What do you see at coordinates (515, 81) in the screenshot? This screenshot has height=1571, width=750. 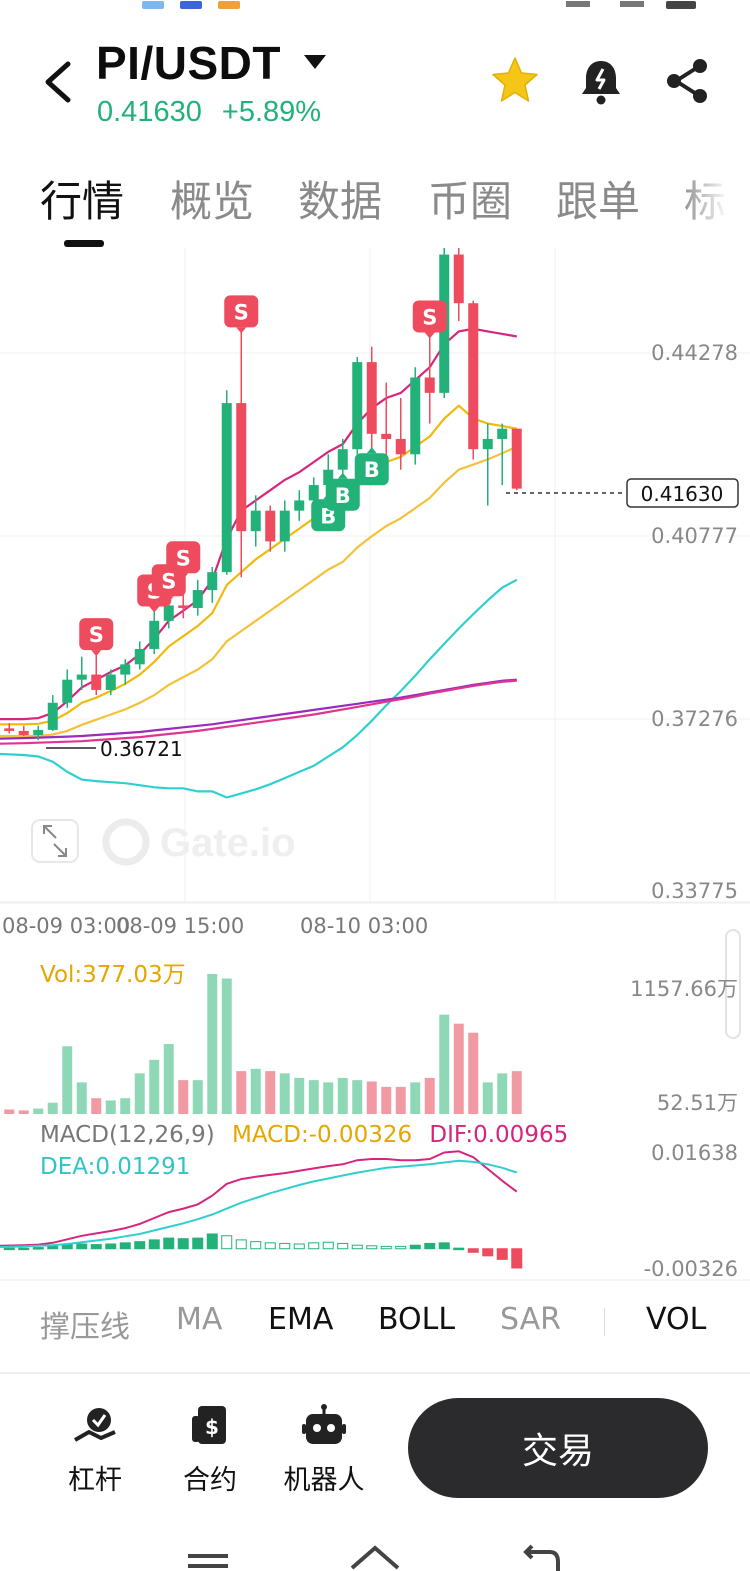 I see `star-icon` at bounding box center [515, 81].